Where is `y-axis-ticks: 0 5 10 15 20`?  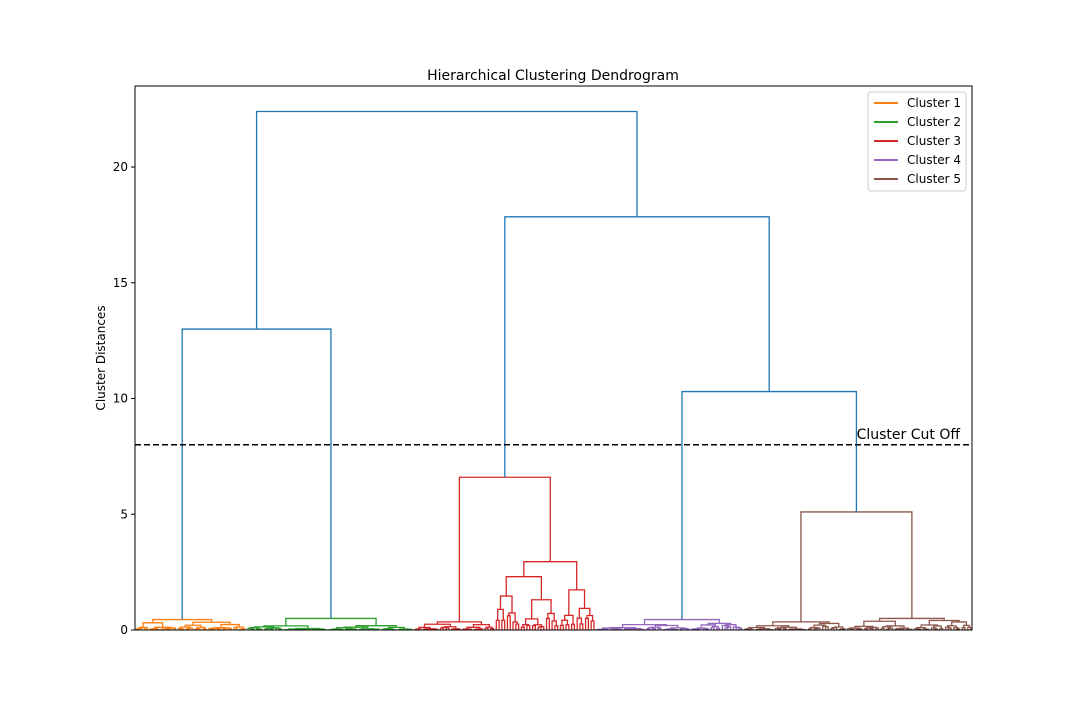
y-axis-ticks: 0 5 10 15 20 is located at coordinates (124, 398).